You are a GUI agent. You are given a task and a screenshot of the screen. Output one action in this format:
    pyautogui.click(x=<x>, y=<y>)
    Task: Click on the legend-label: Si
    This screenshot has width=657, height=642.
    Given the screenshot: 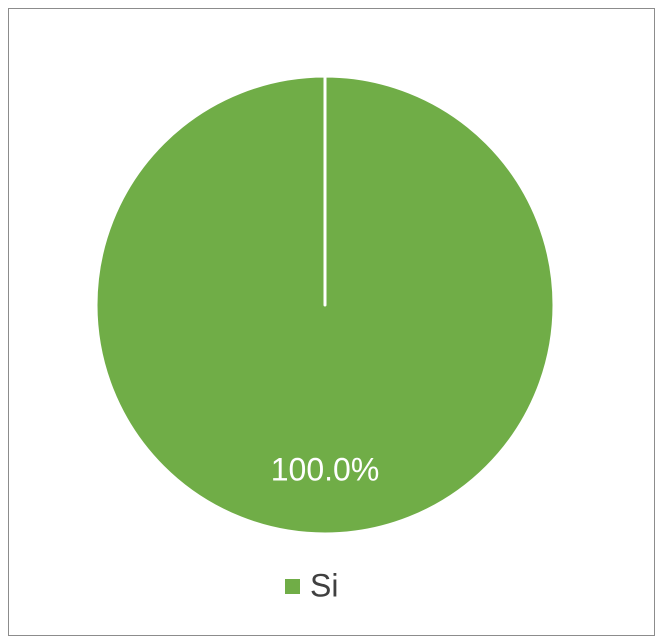 What is the action you would take?
    pyautogui.click(x=324, y=585)
    